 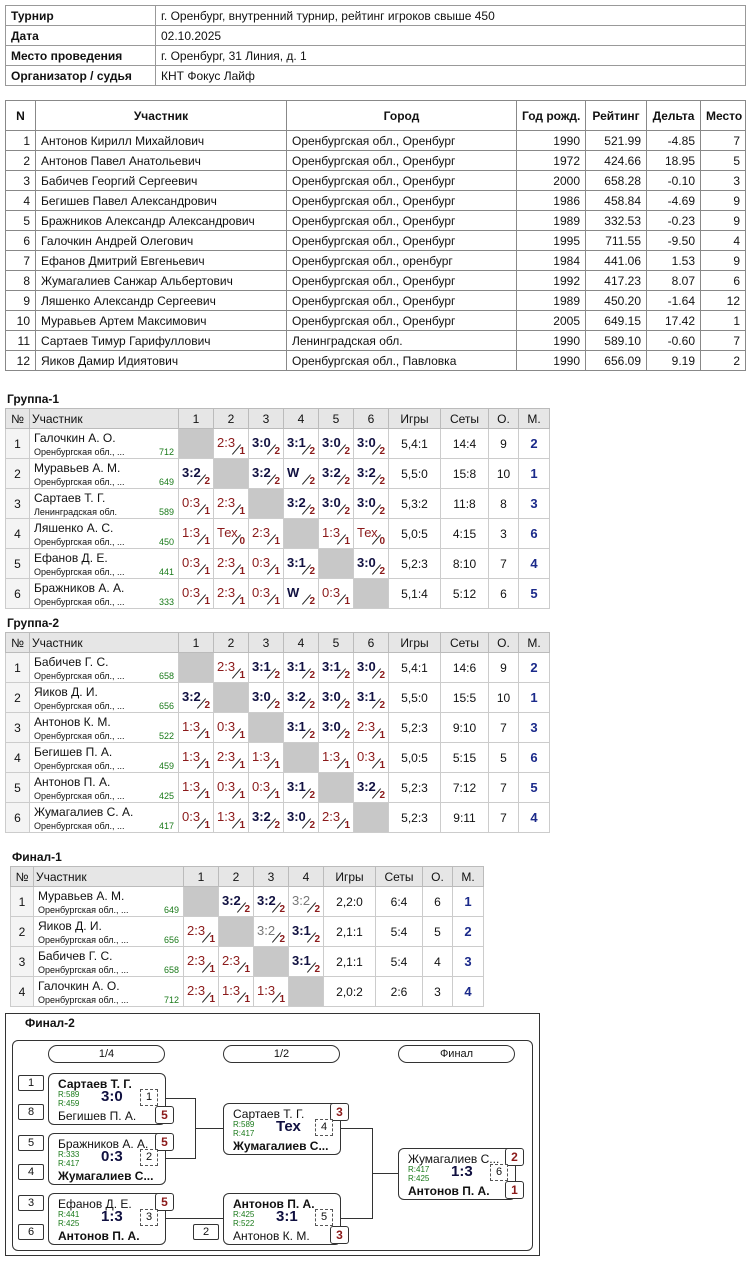 I want to click on sets: 15:8, so click(x=464, y=473).